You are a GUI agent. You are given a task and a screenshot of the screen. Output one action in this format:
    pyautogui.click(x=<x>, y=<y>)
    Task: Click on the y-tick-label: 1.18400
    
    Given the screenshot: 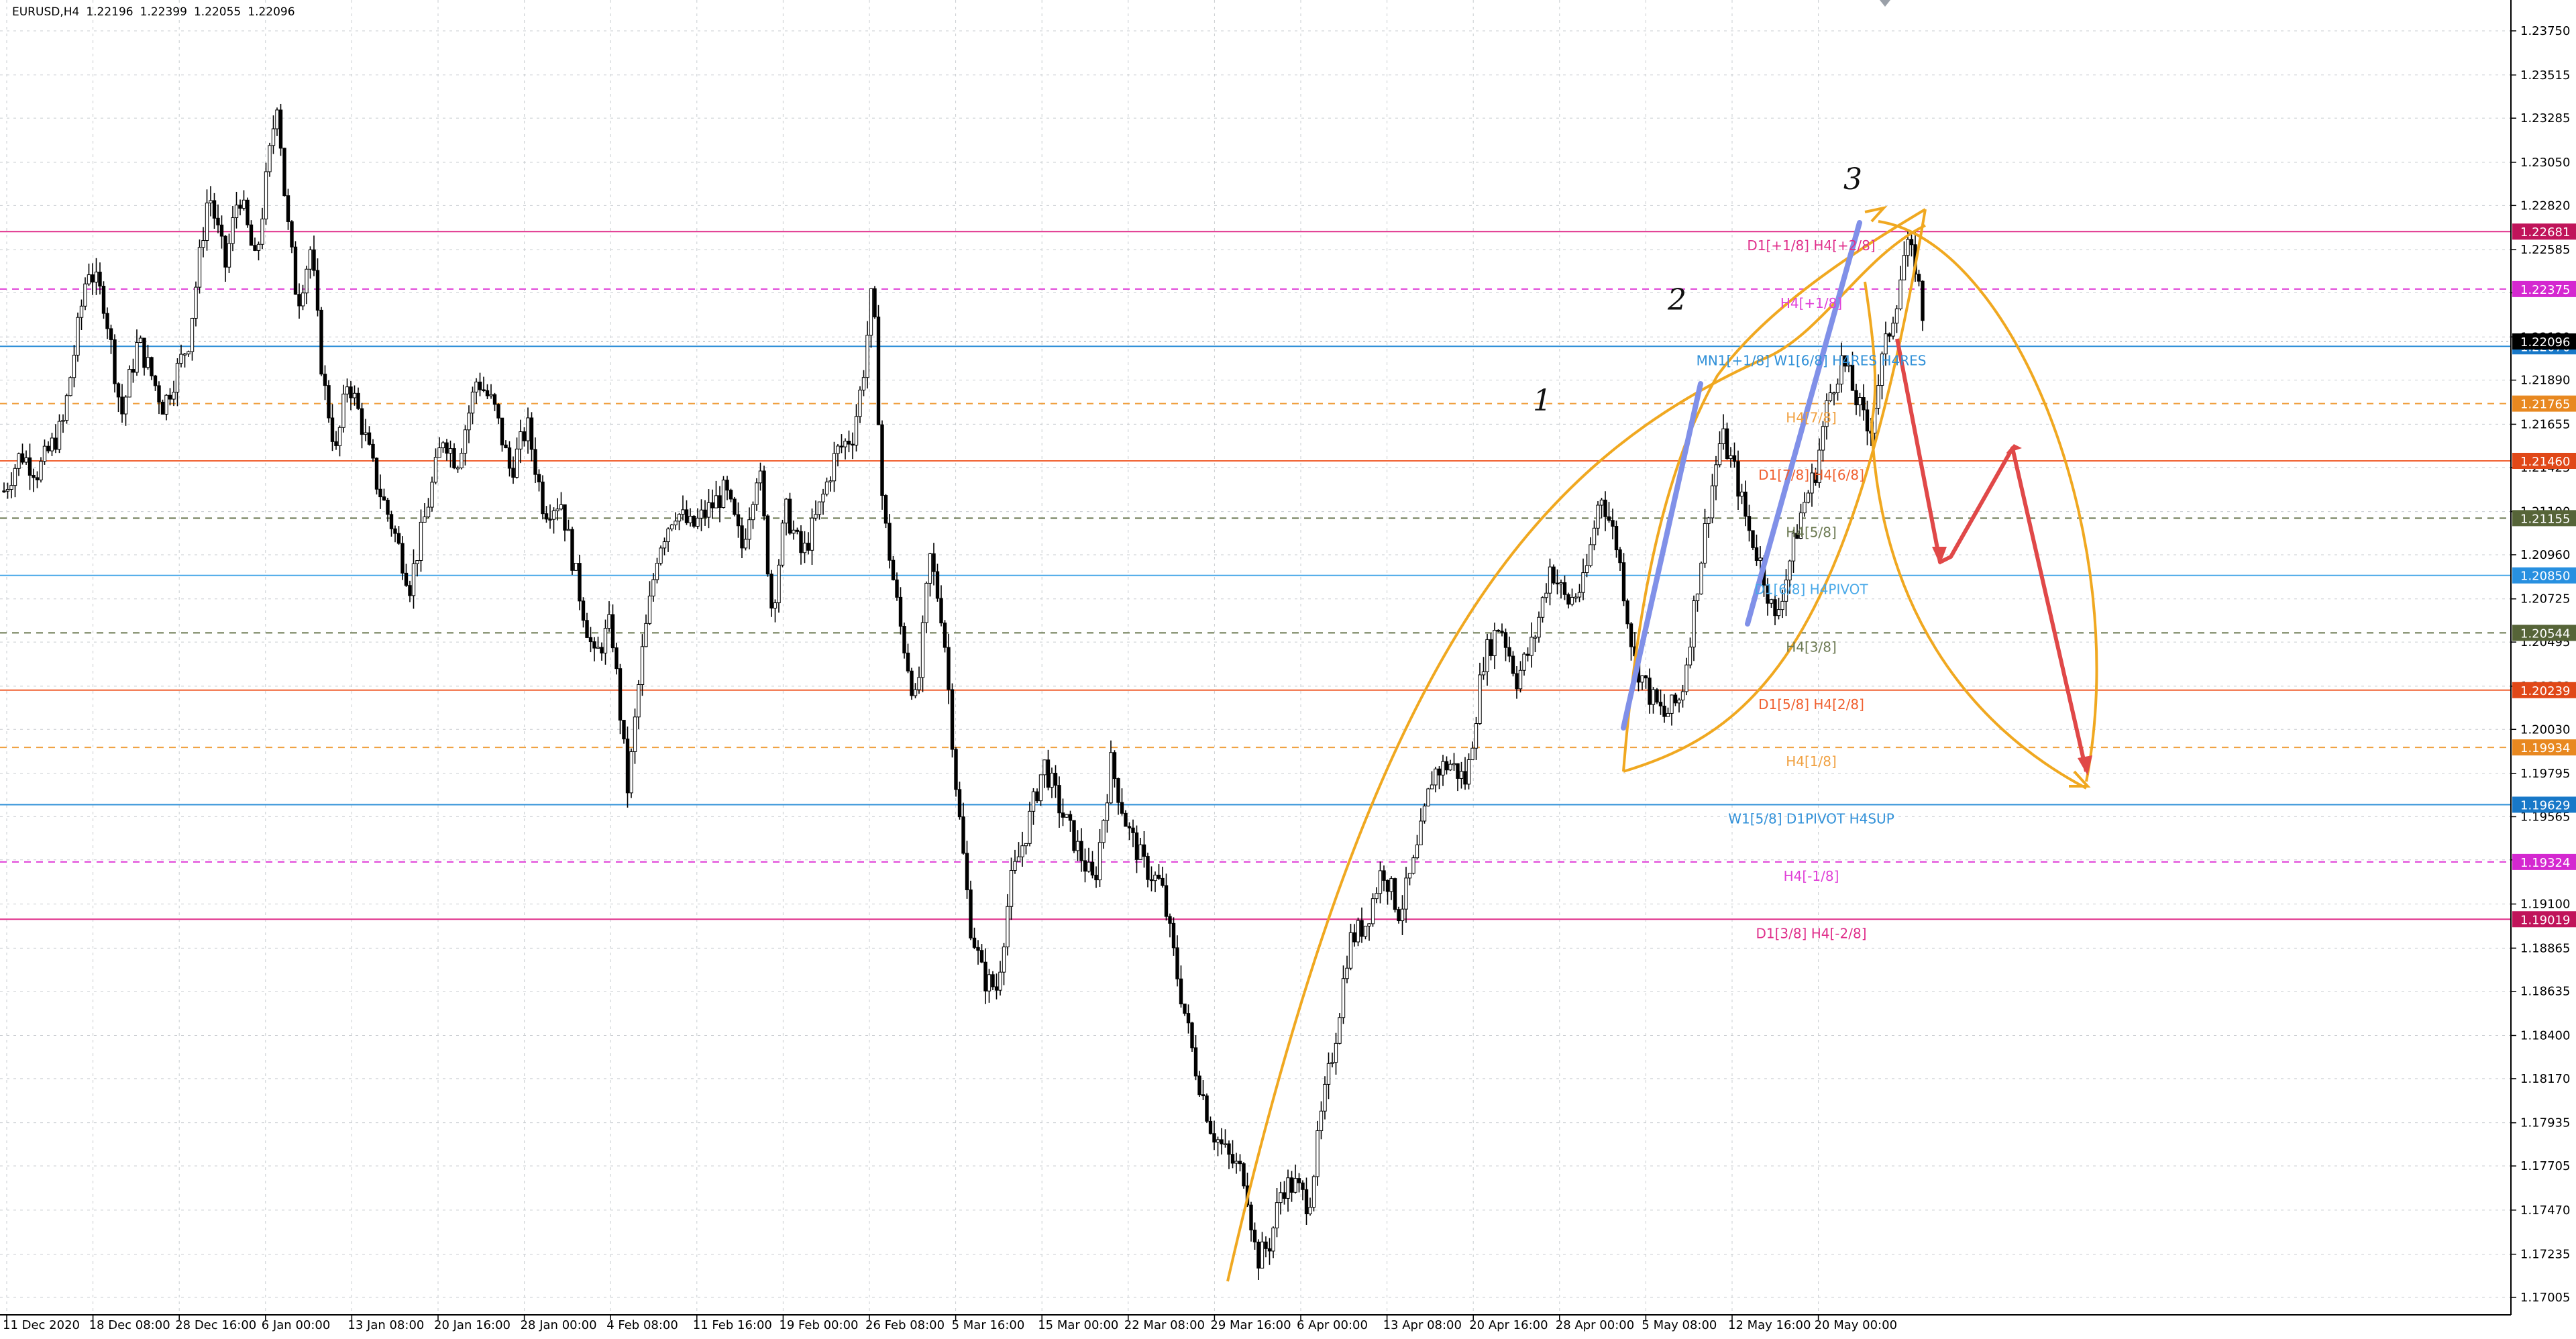 What is the action you would take?
    pyautogui.click(x=2545, y=1036)
    